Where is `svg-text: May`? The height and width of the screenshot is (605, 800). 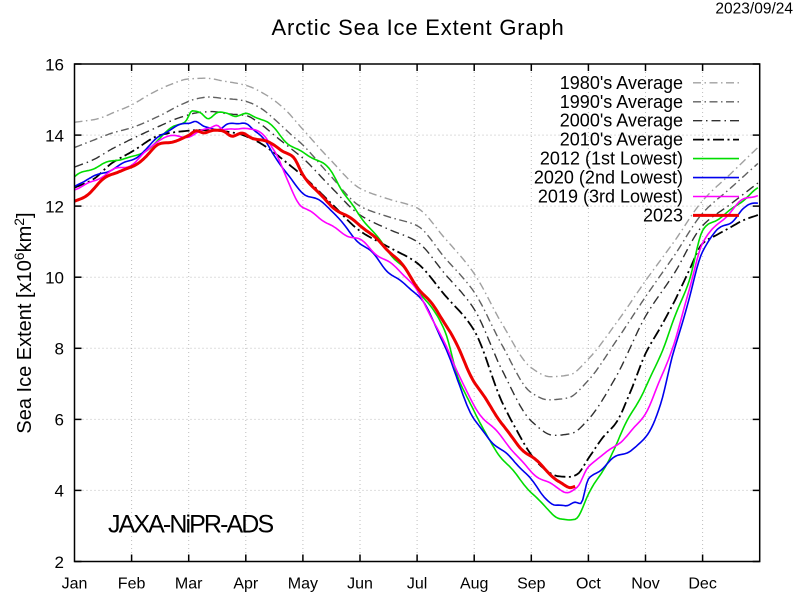 svg-text: May is located at coordinates (303, 584).